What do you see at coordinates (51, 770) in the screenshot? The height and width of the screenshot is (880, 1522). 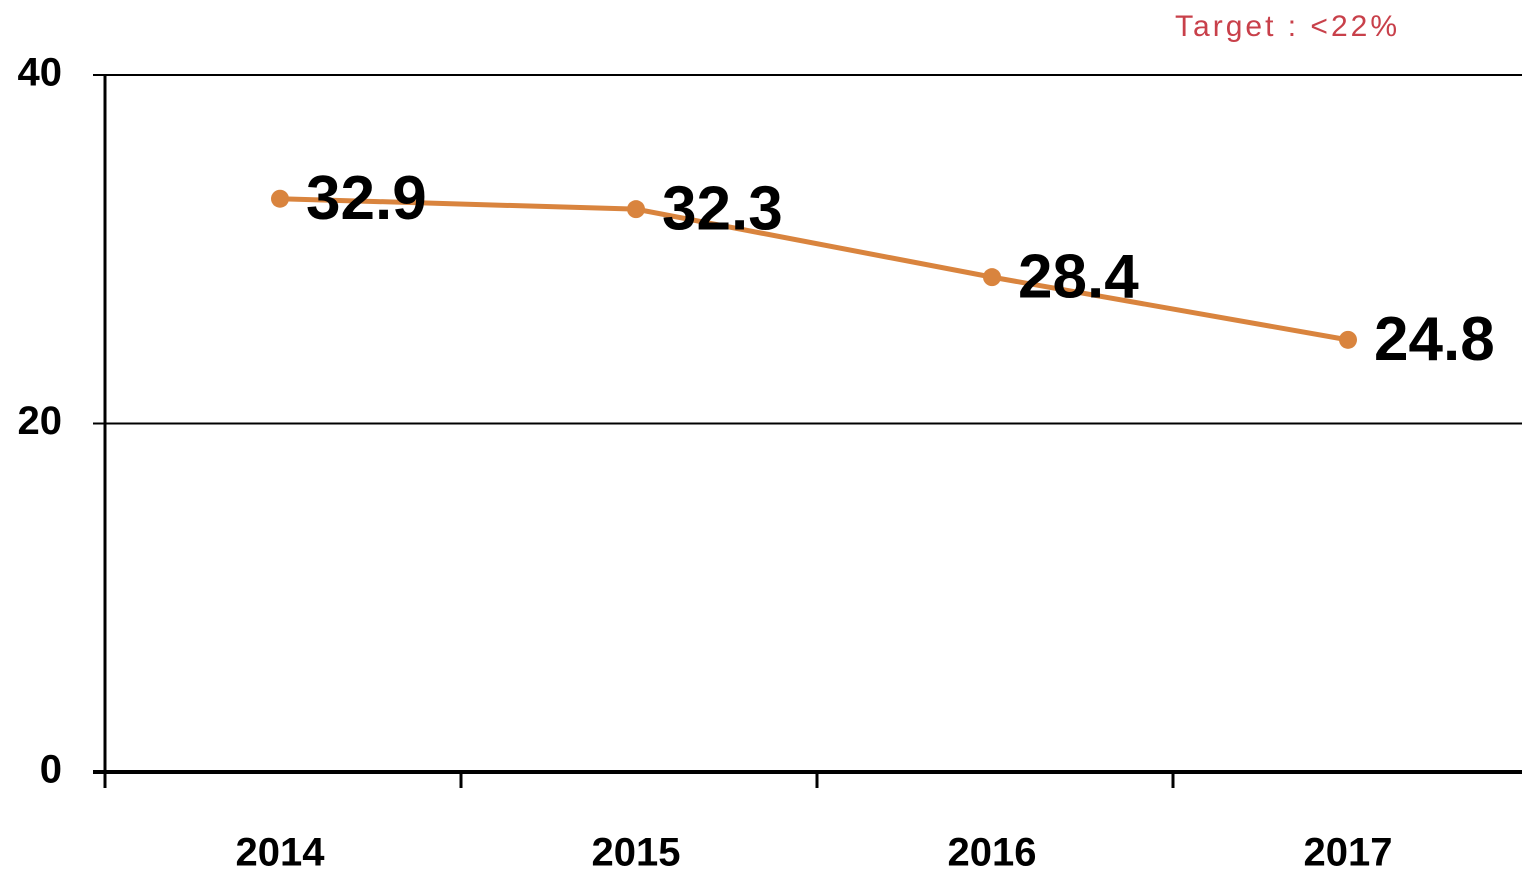 I see `y-tick-label: 0` at bounding box center [51, 770].